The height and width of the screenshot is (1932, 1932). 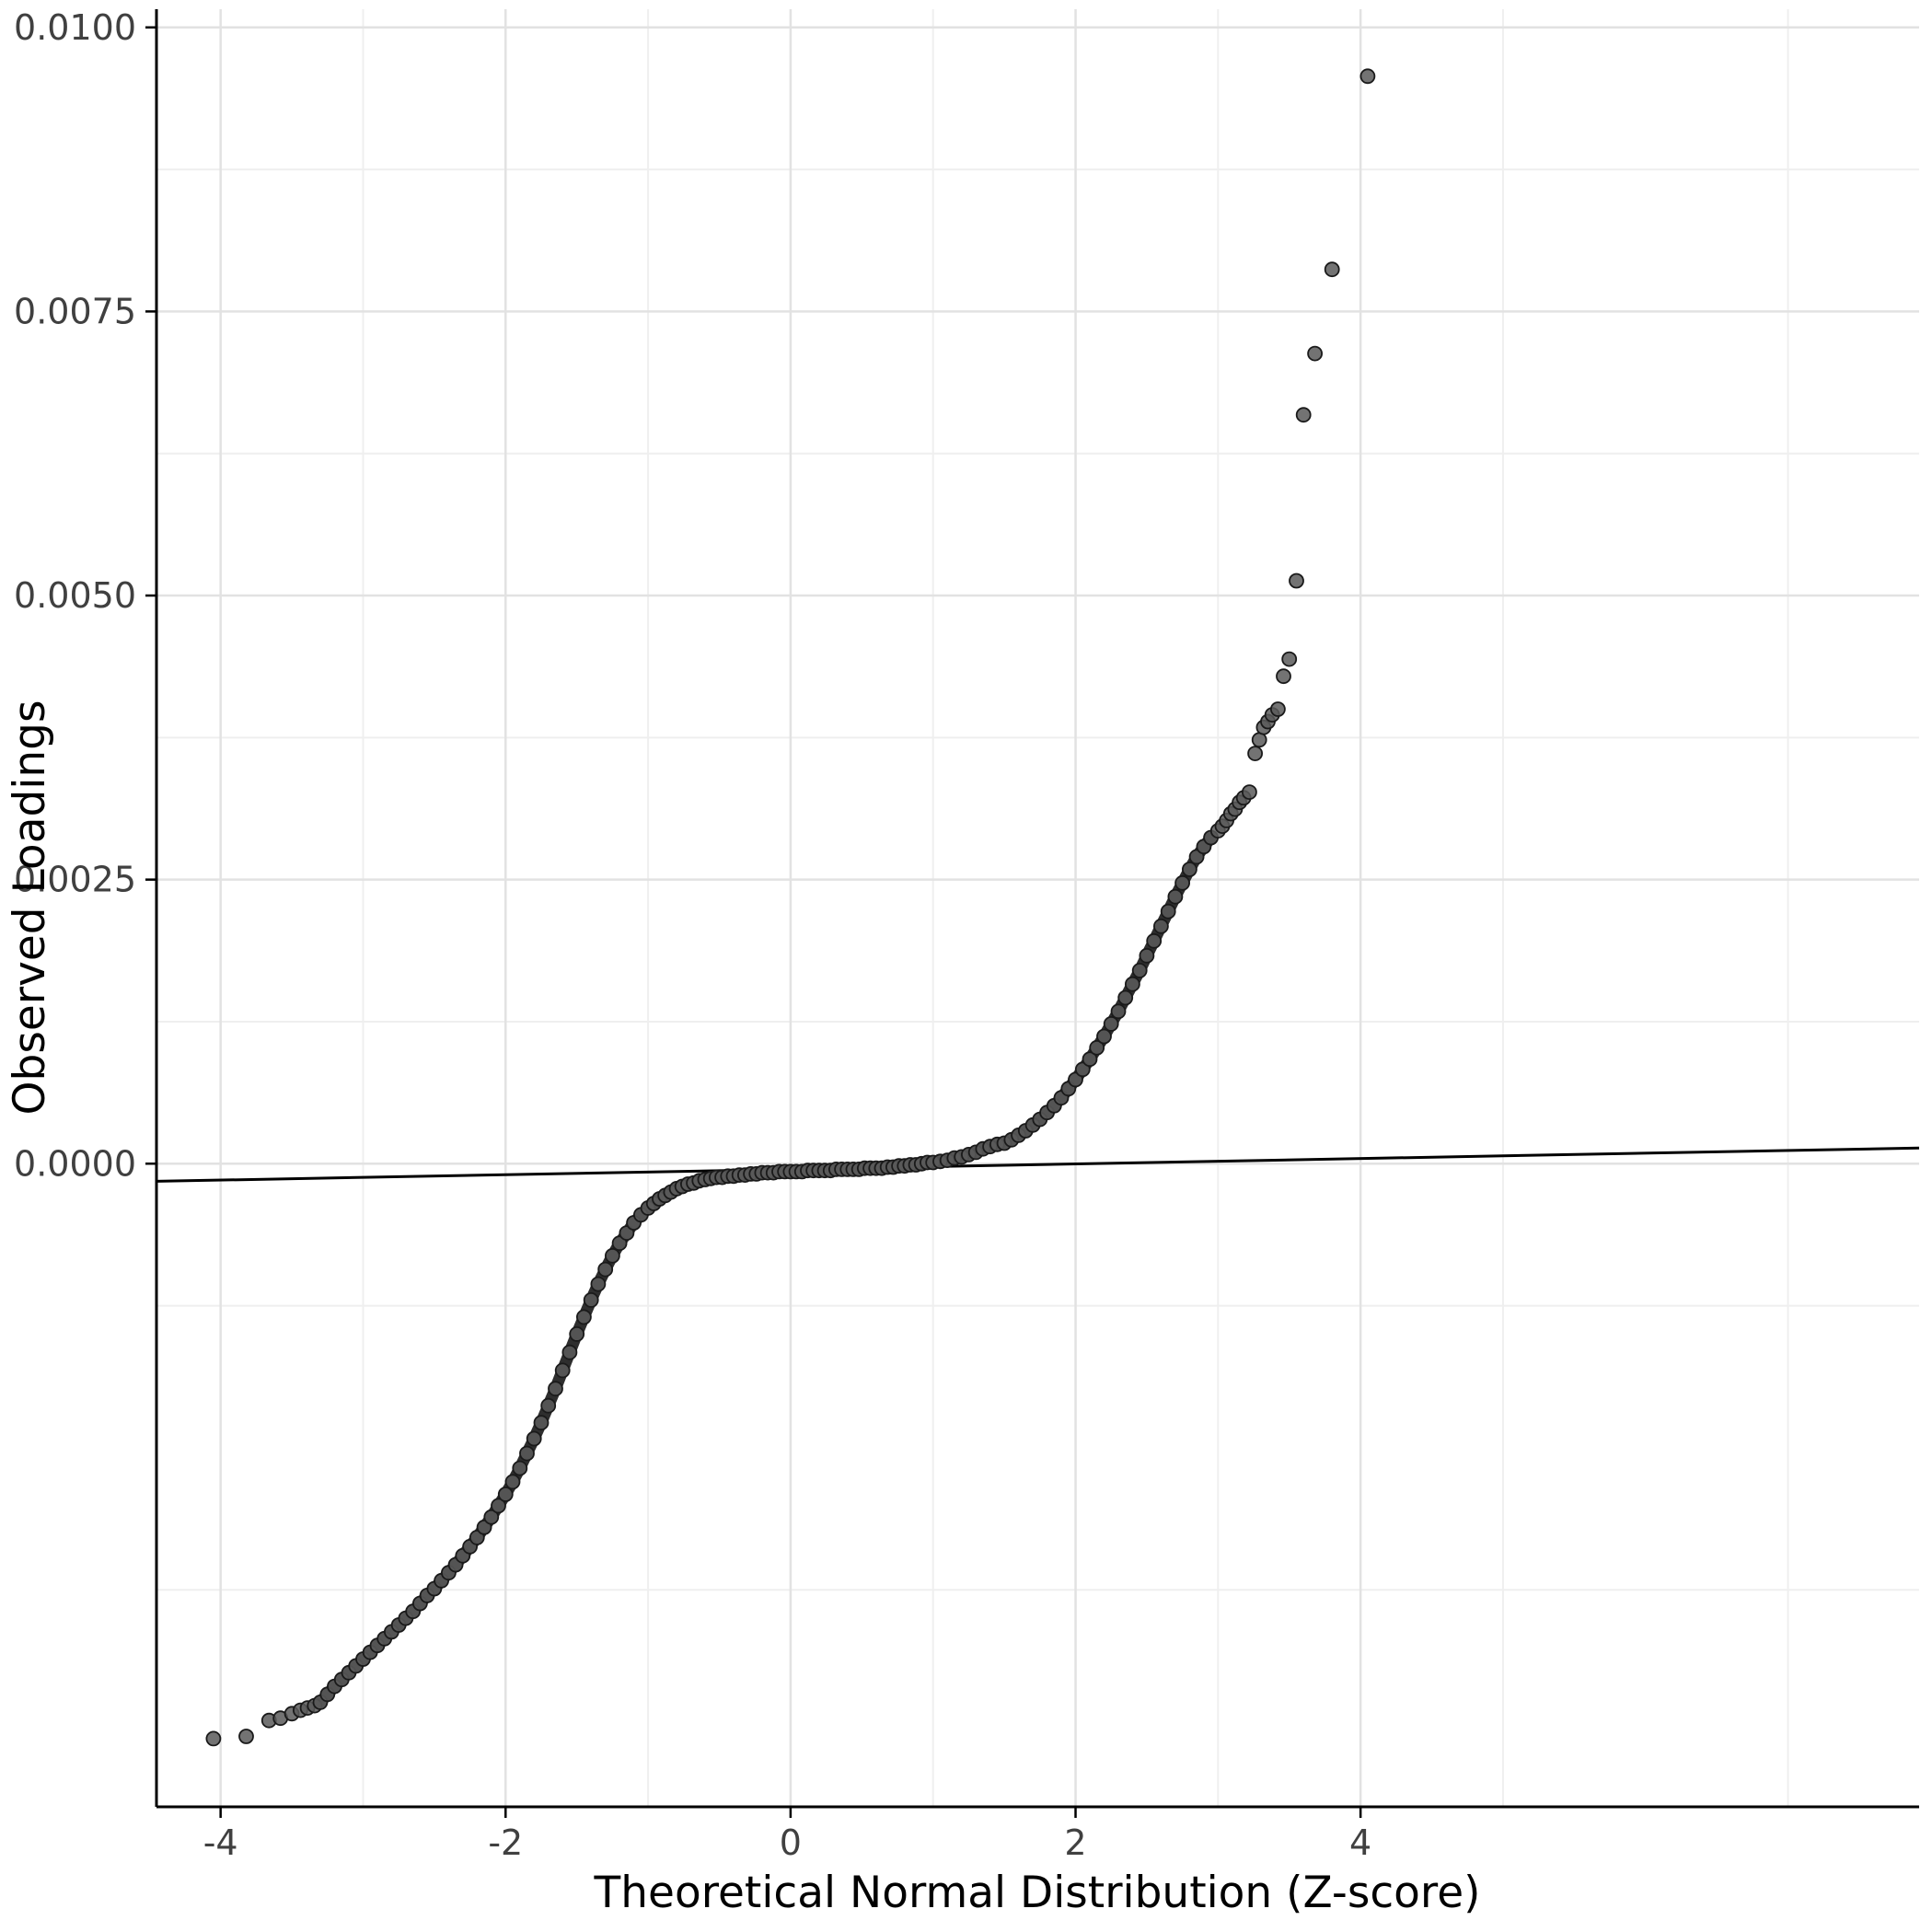 What do you see at coordinates (75, 311) in the screenshot?
I see `y-tick-label: 0.0075` at bounding box center [75, 311].